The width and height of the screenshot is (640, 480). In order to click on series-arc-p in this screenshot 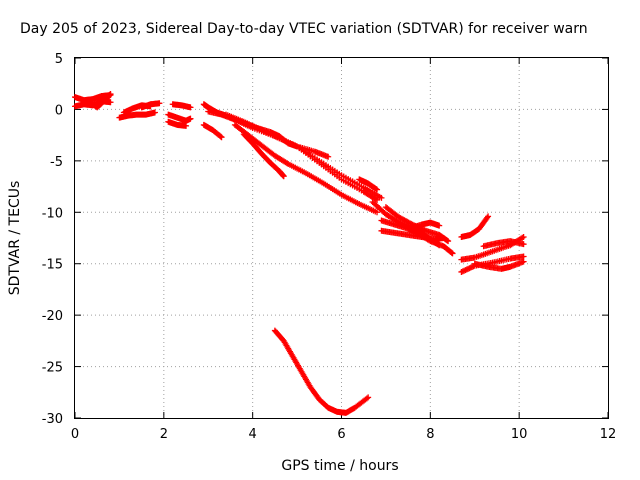, I will do `click(263, 155)`.